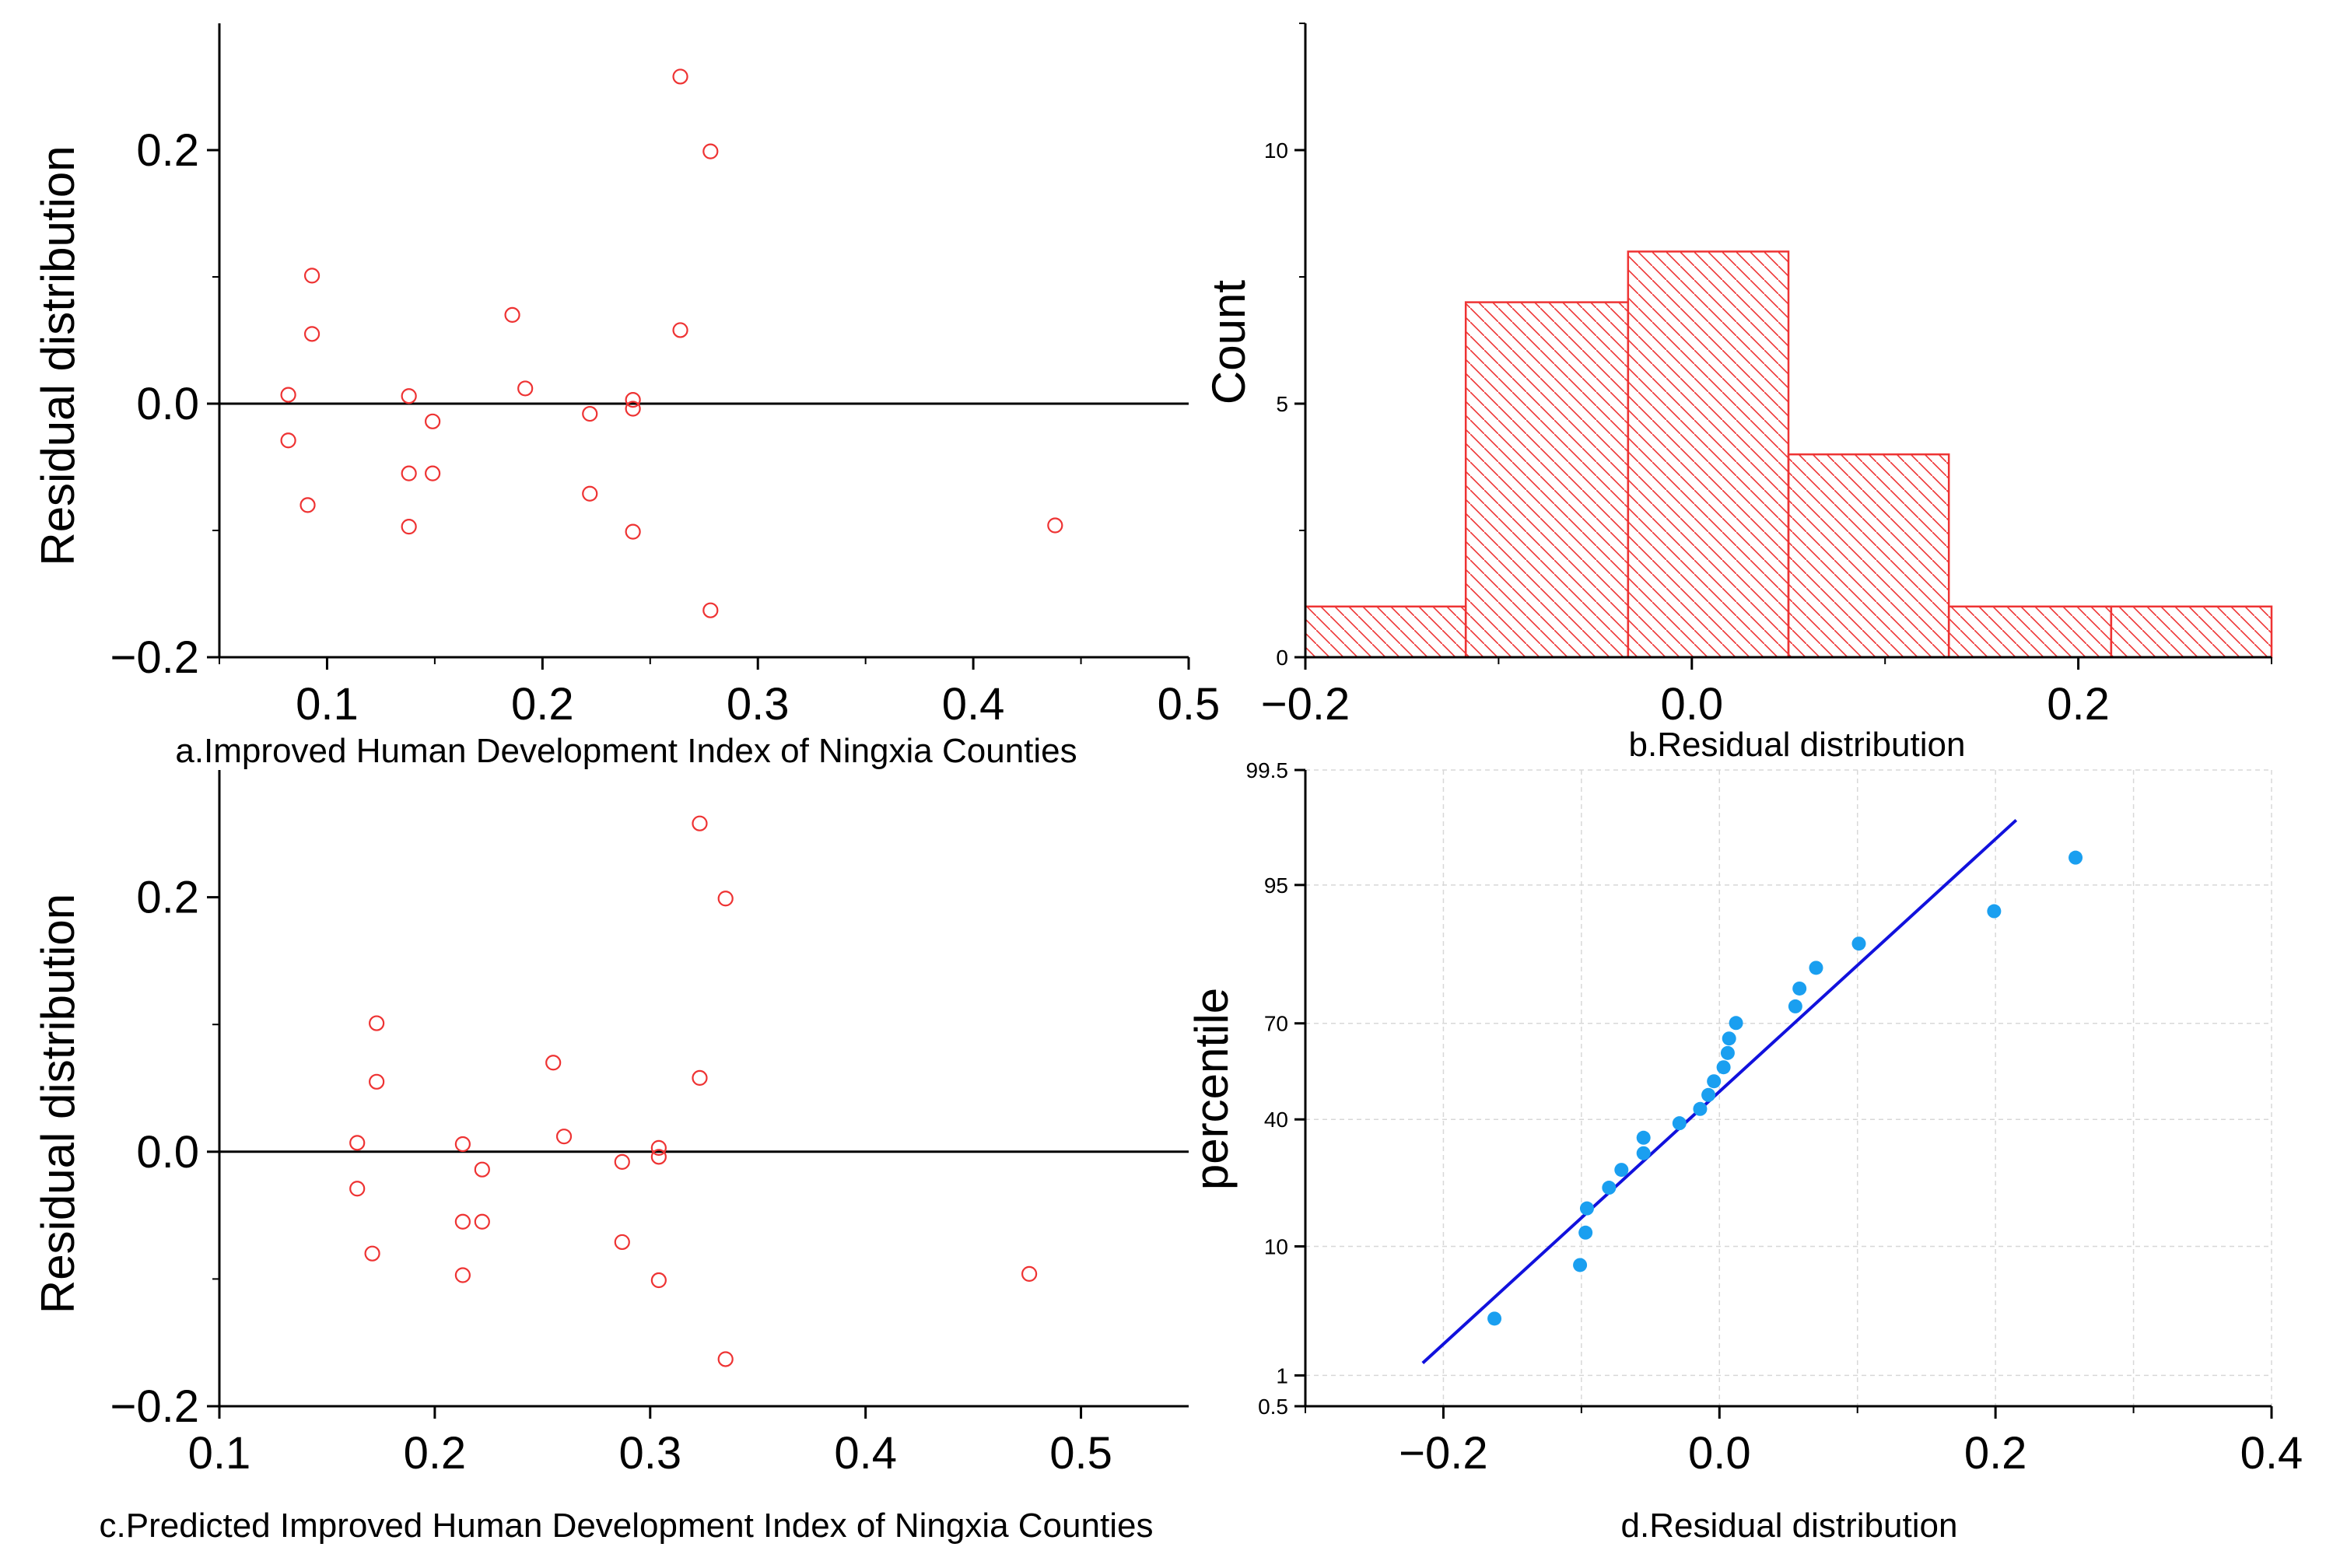  I want to click on y-tick-label: 0, so click(1282, 658).